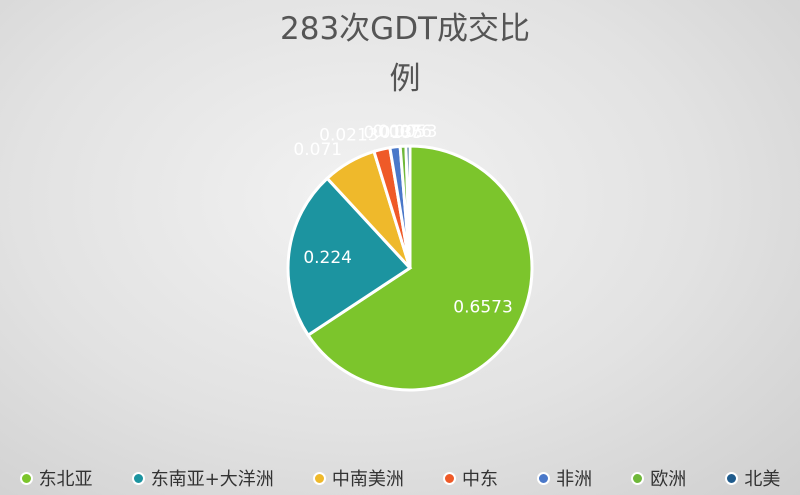  Describe the element at coordinates (212, 479) in the screenshot. I see `legend-label: 东南亚+大洋洲` at that location.